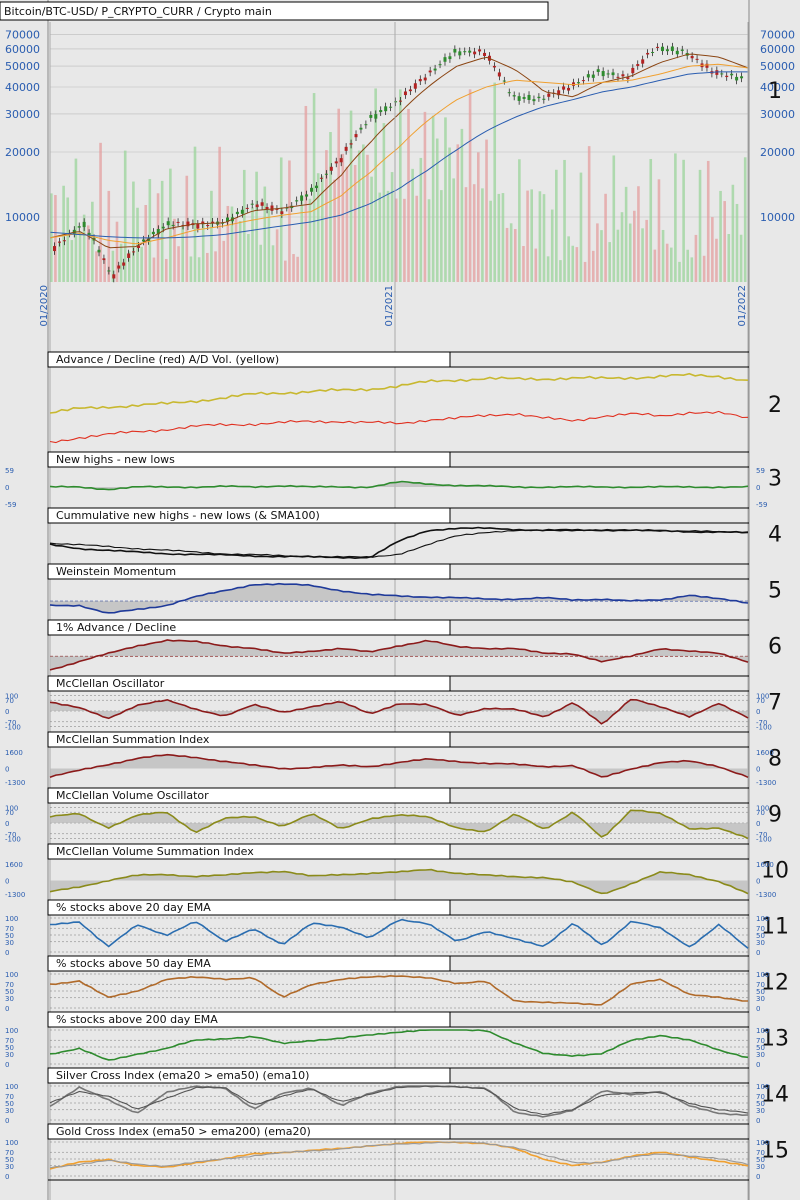  Describe the element at coordinates (764, 839) in the screenshot. I see `panel-tick-right: -100` at that location.